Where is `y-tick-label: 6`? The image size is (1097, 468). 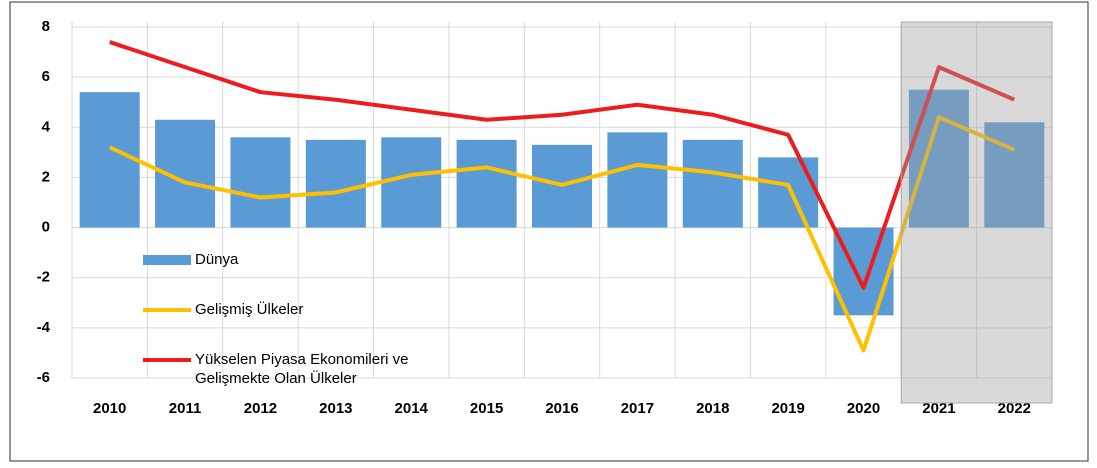
y-tick-label: 6 is located at coordinates (46, 76).